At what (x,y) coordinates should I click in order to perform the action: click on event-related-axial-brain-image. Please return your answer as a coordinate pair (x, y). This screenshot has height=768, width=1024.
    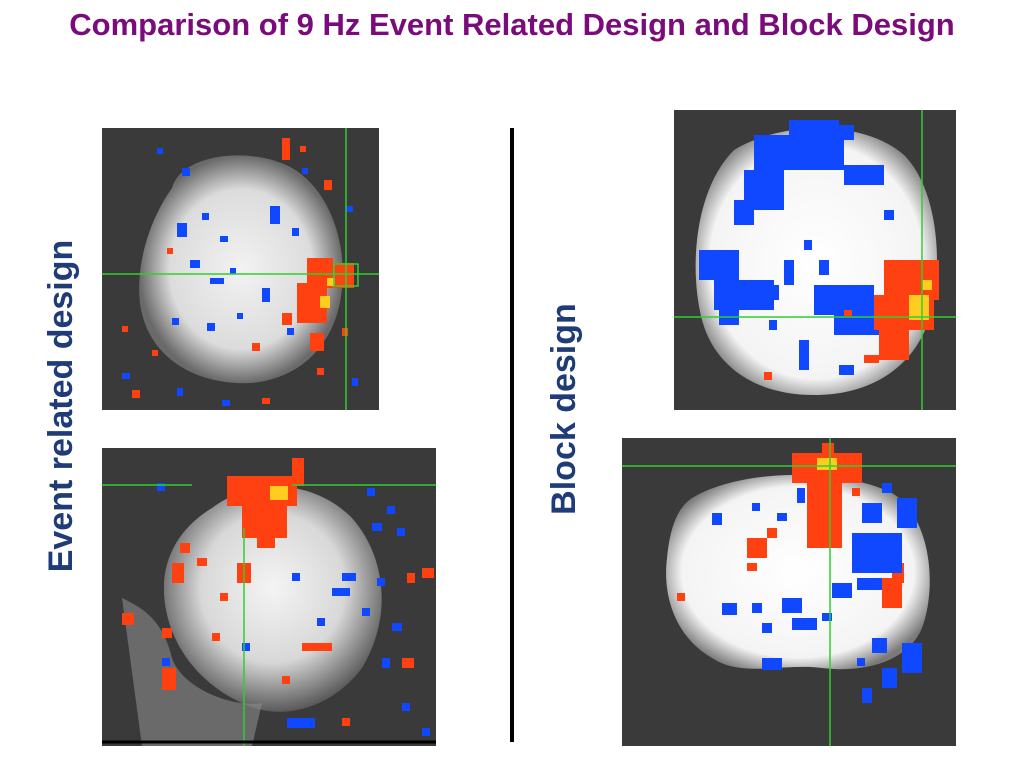
    Looking at the image, I should click on (240, 269).